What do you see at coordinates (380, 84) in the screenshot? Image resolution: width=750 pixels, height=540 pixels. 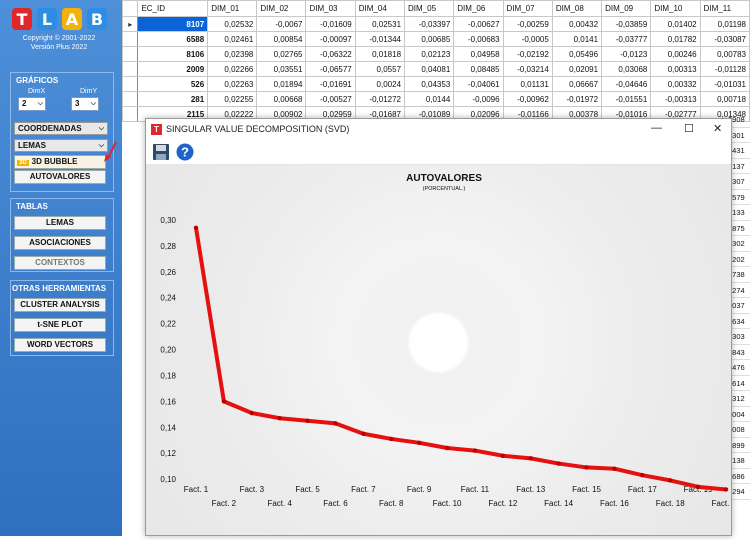 I see `table-cell: 0,0024` at bounding box center [380, 84].